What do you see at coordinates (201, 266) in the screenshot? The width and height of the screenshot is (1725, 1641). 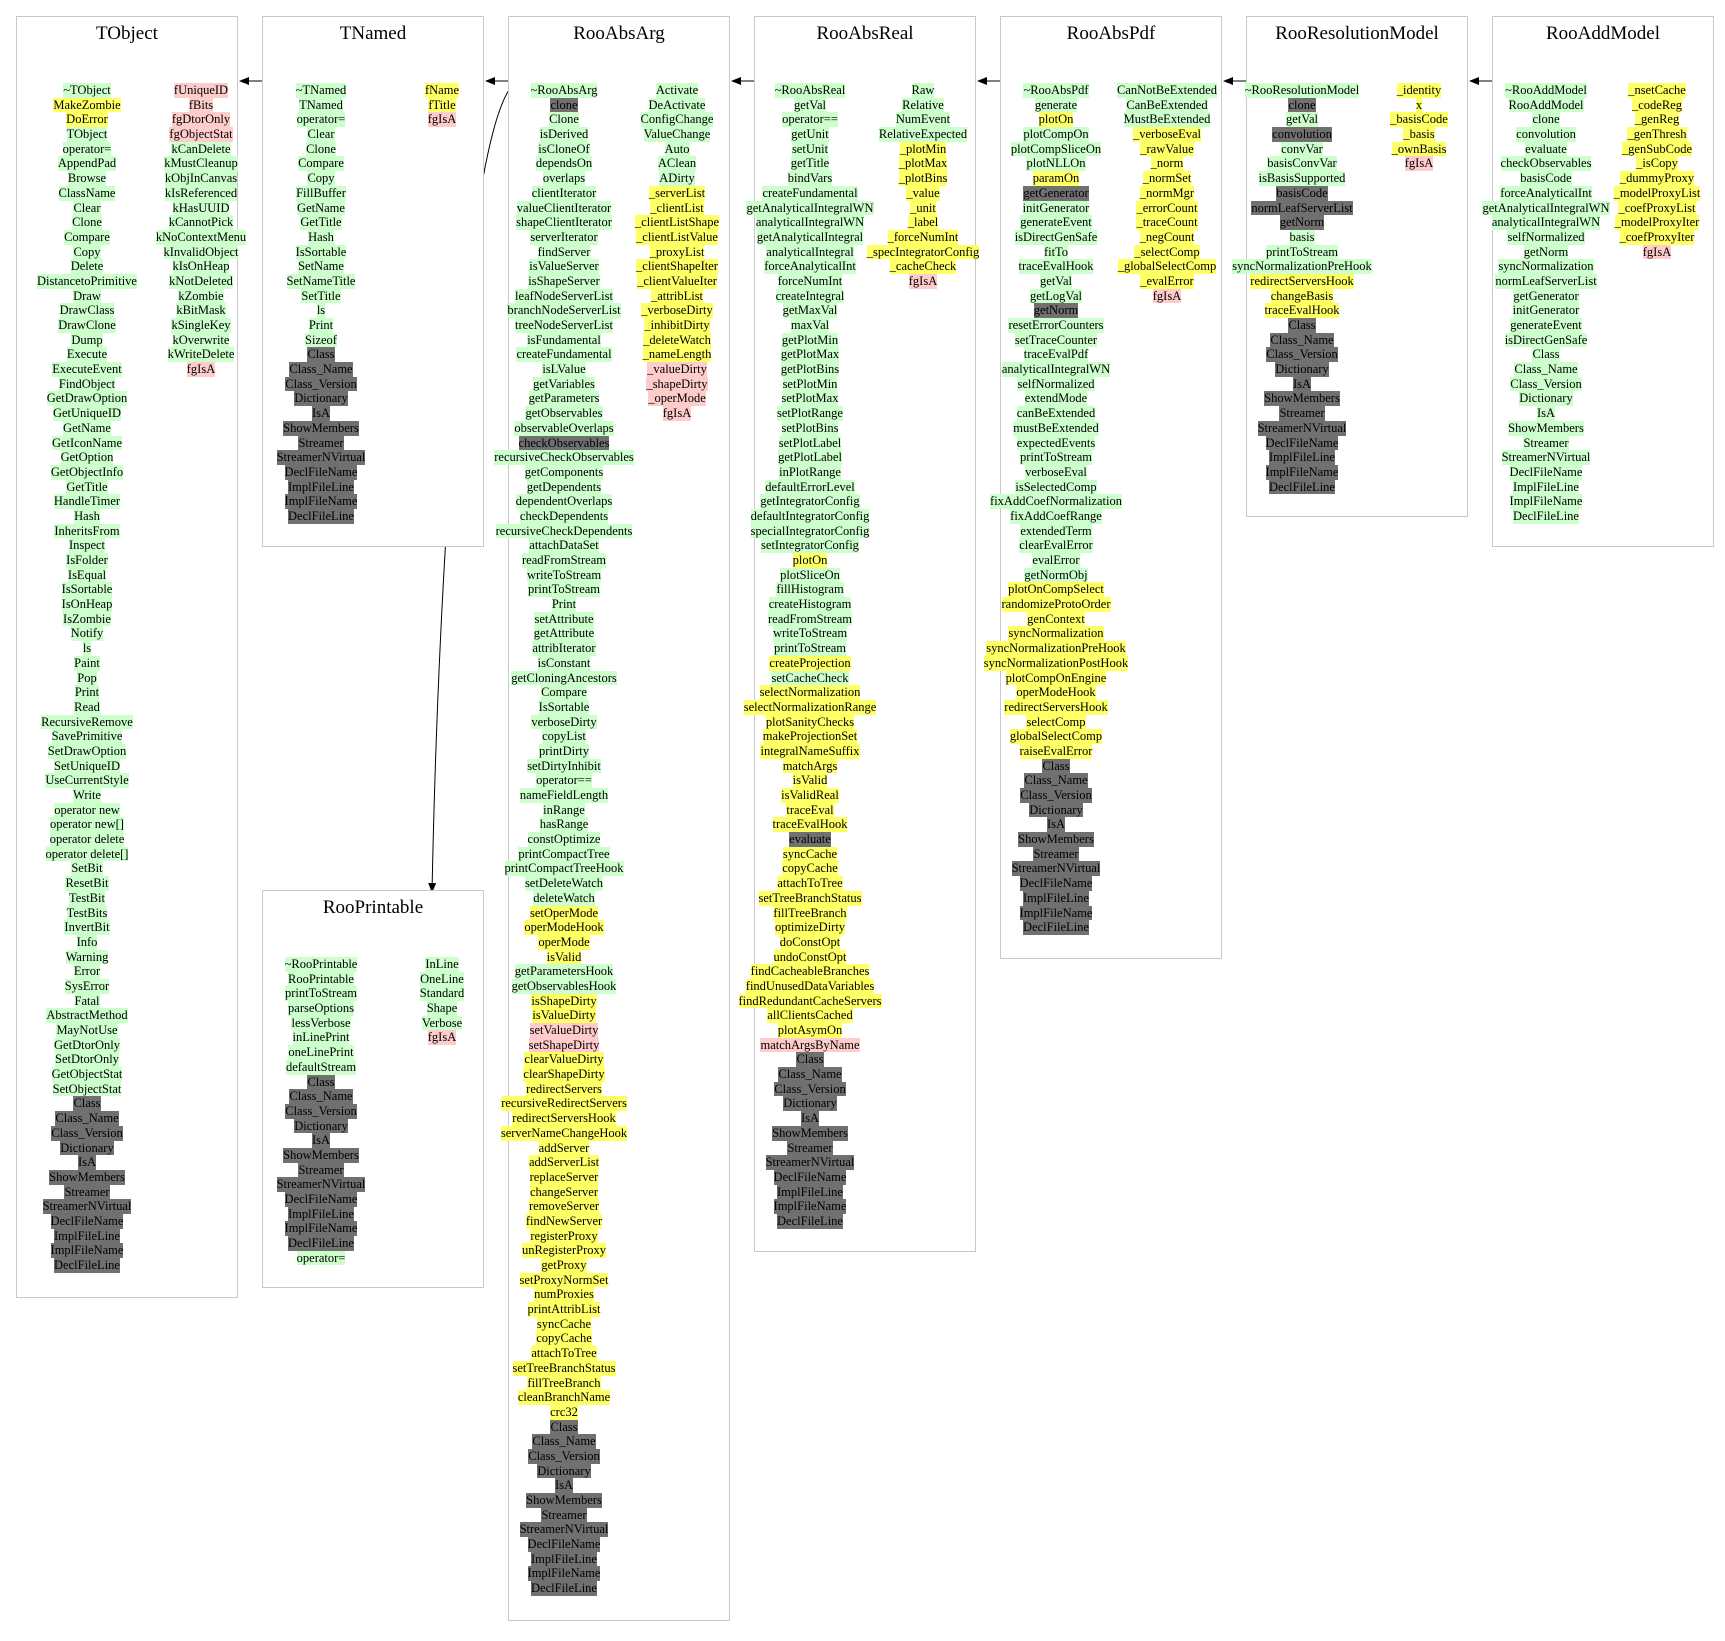 I see `member-entry: kIsOnHeap` at bounding box center [201, 266].